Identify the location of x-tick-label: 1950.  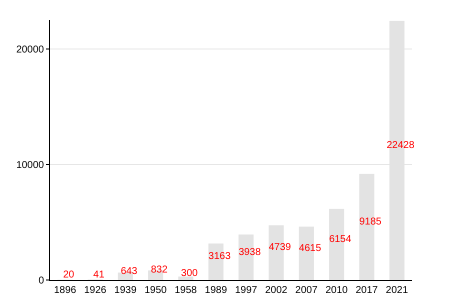
(156, 290).